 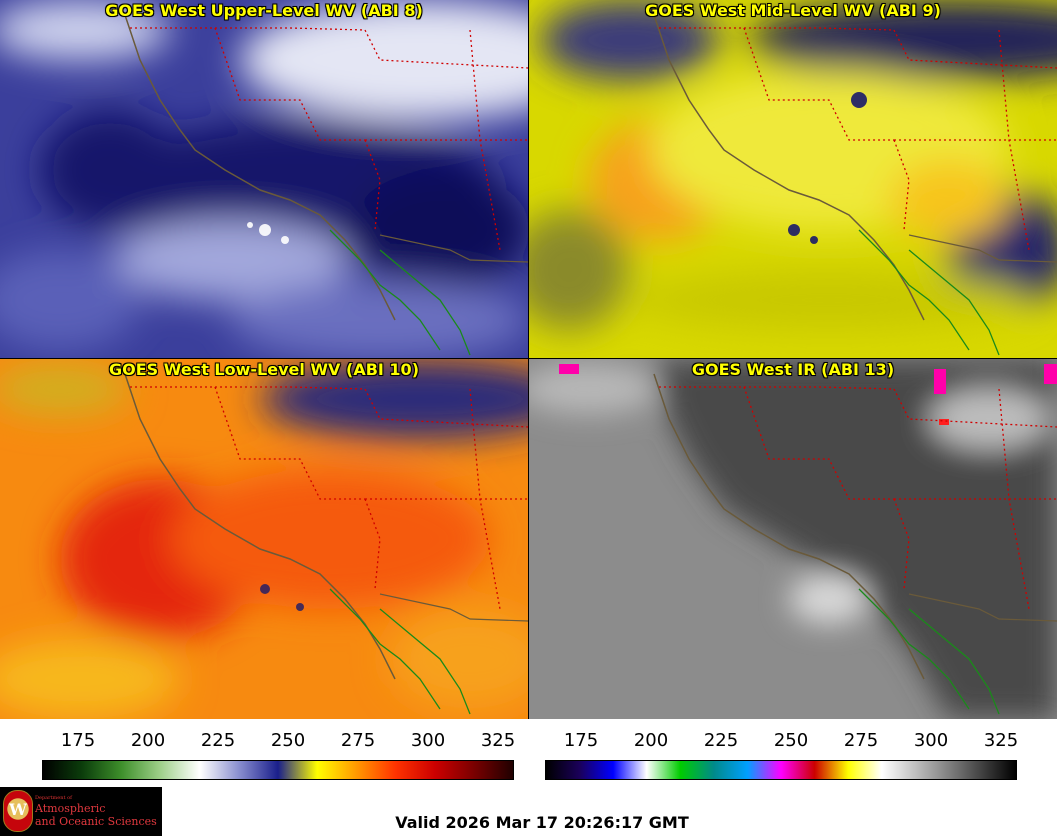 I want to click on logo-dept: Department of, so click(x=53, y=798).